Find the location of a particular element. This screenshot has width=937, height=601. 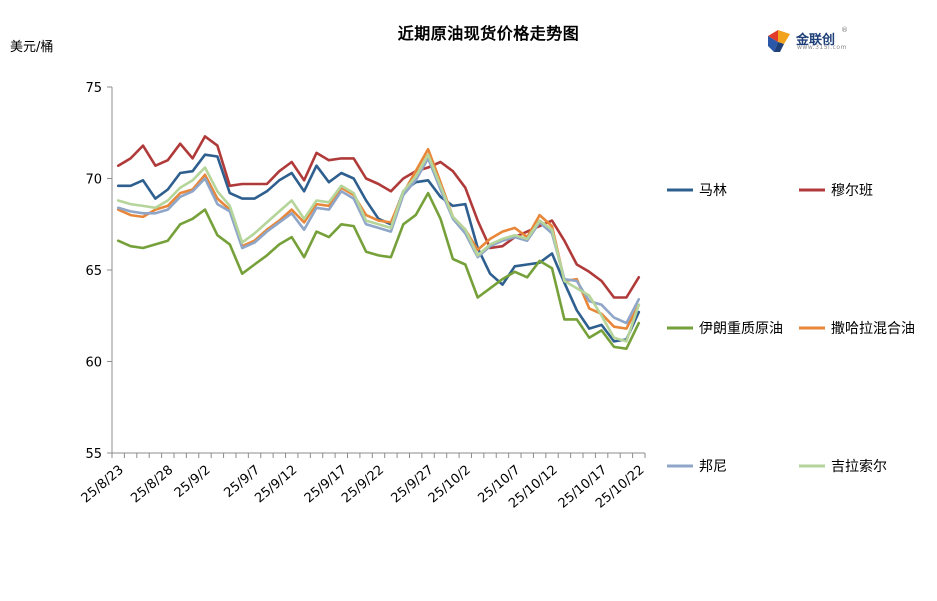

logo-registered-mark: ® is located at coordinates (844, 30).